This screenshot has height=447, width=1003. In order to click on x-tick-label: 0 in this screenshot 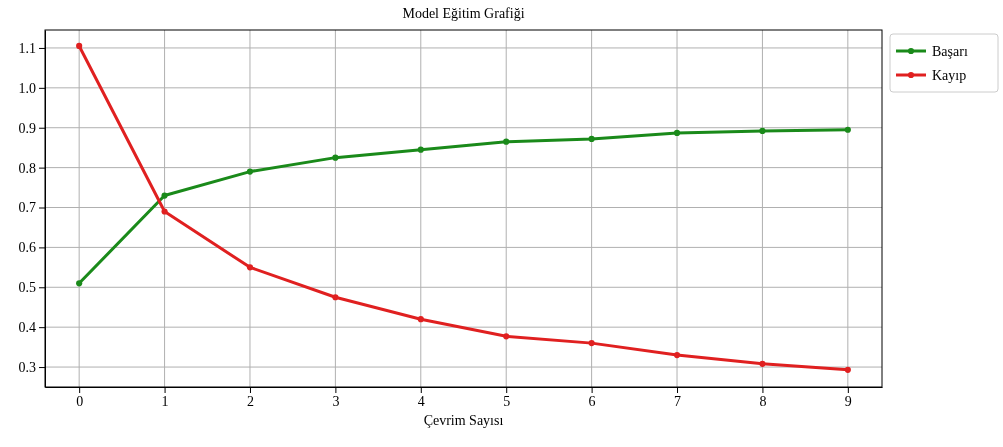, I will do `click(80, 401)`.